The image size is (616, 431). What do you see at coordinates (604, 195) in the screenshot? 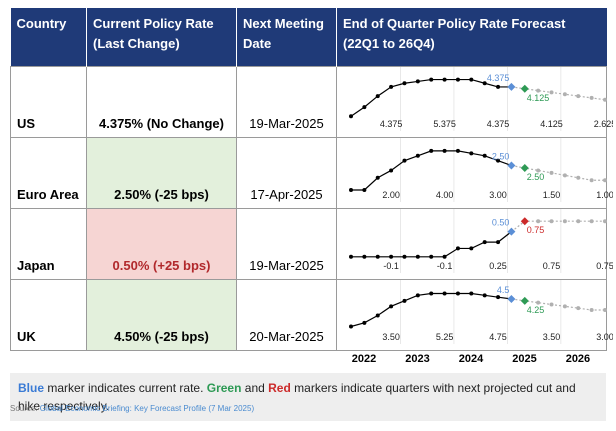
I see `data-label: 1.00` at bounding box center [604, 195].